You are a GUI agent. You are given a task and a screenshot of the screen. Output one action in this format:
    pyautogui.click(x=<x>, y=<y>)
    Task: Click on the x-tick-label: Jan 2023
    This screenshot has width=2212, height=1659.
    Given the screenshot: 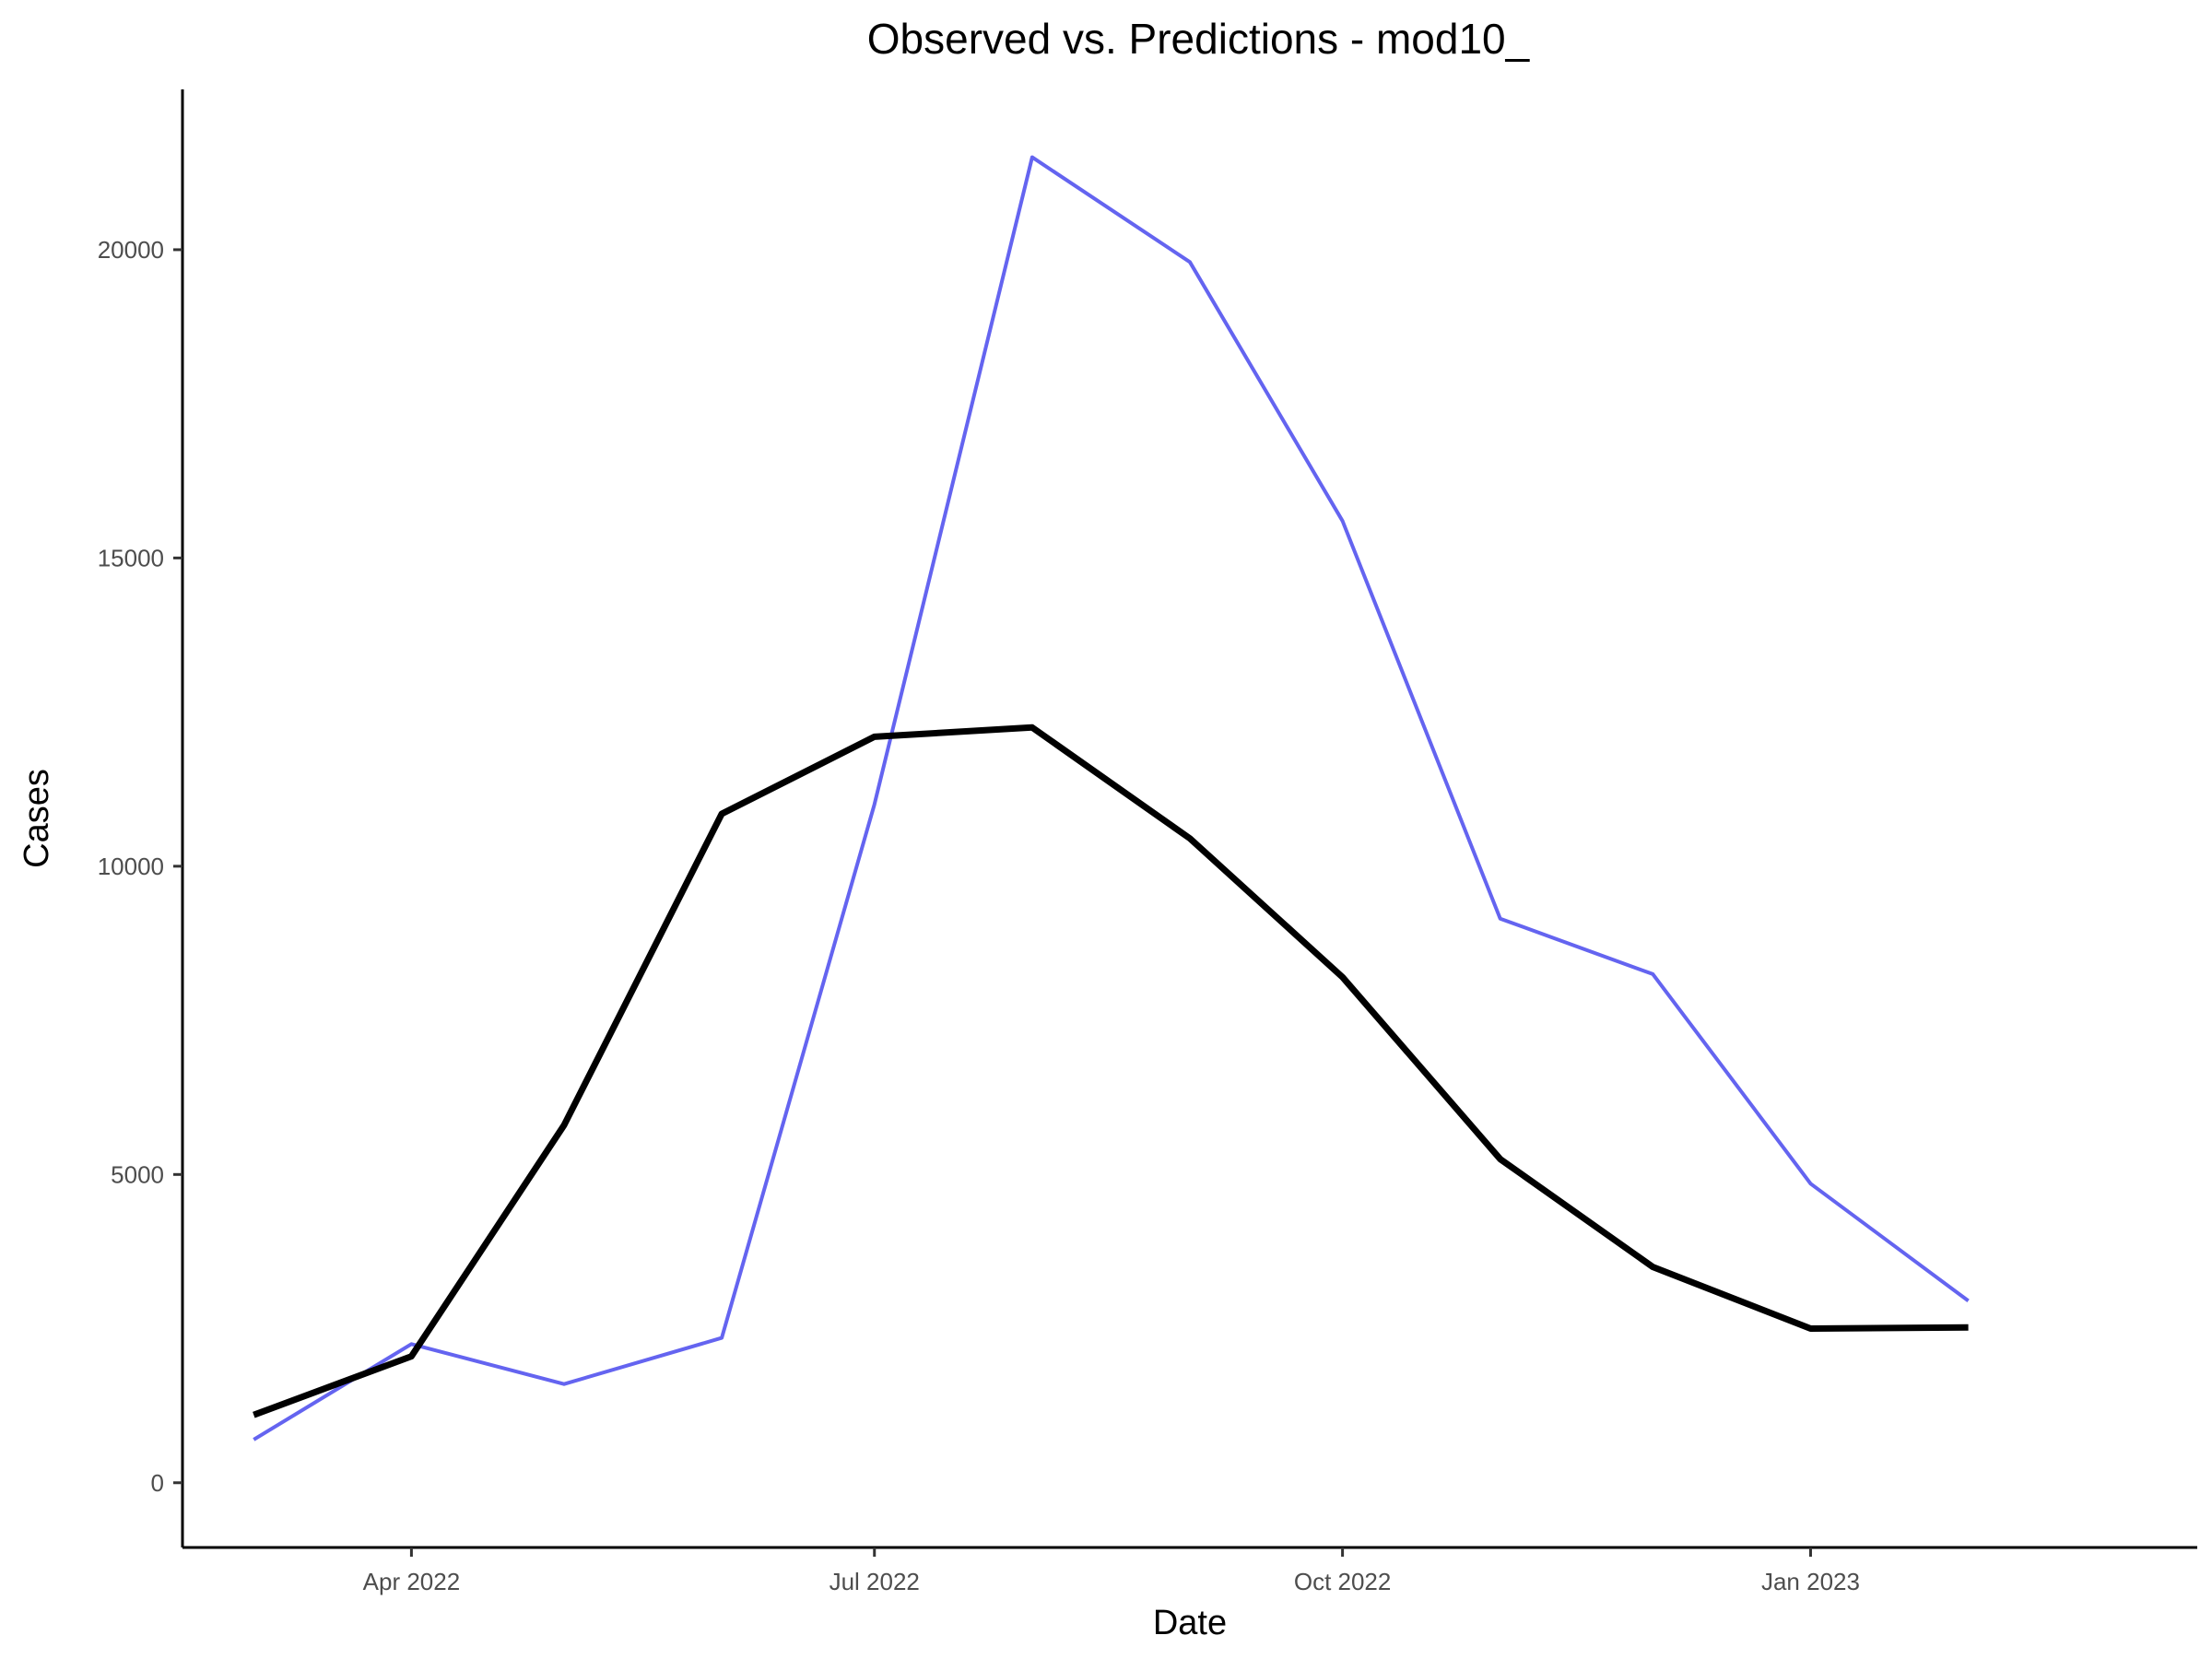 What is the action you would take?
    pyautogui.click(x=1810, y=1581)
    